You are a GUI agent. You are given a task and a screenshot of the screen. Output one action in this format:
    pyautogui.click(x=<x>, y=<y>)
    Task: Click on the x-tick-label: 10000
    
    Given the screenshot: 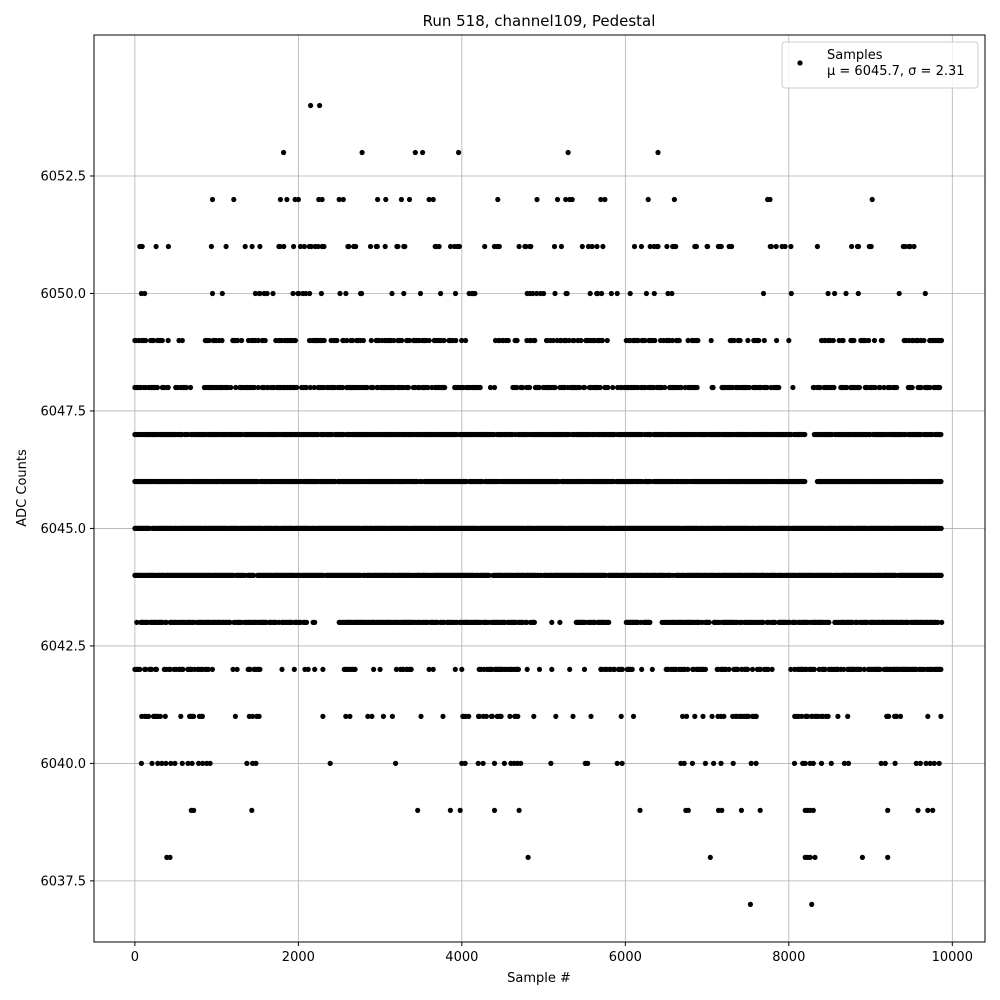 What is the action you would take?
    pyautogui.click(x=952, y=957)
    